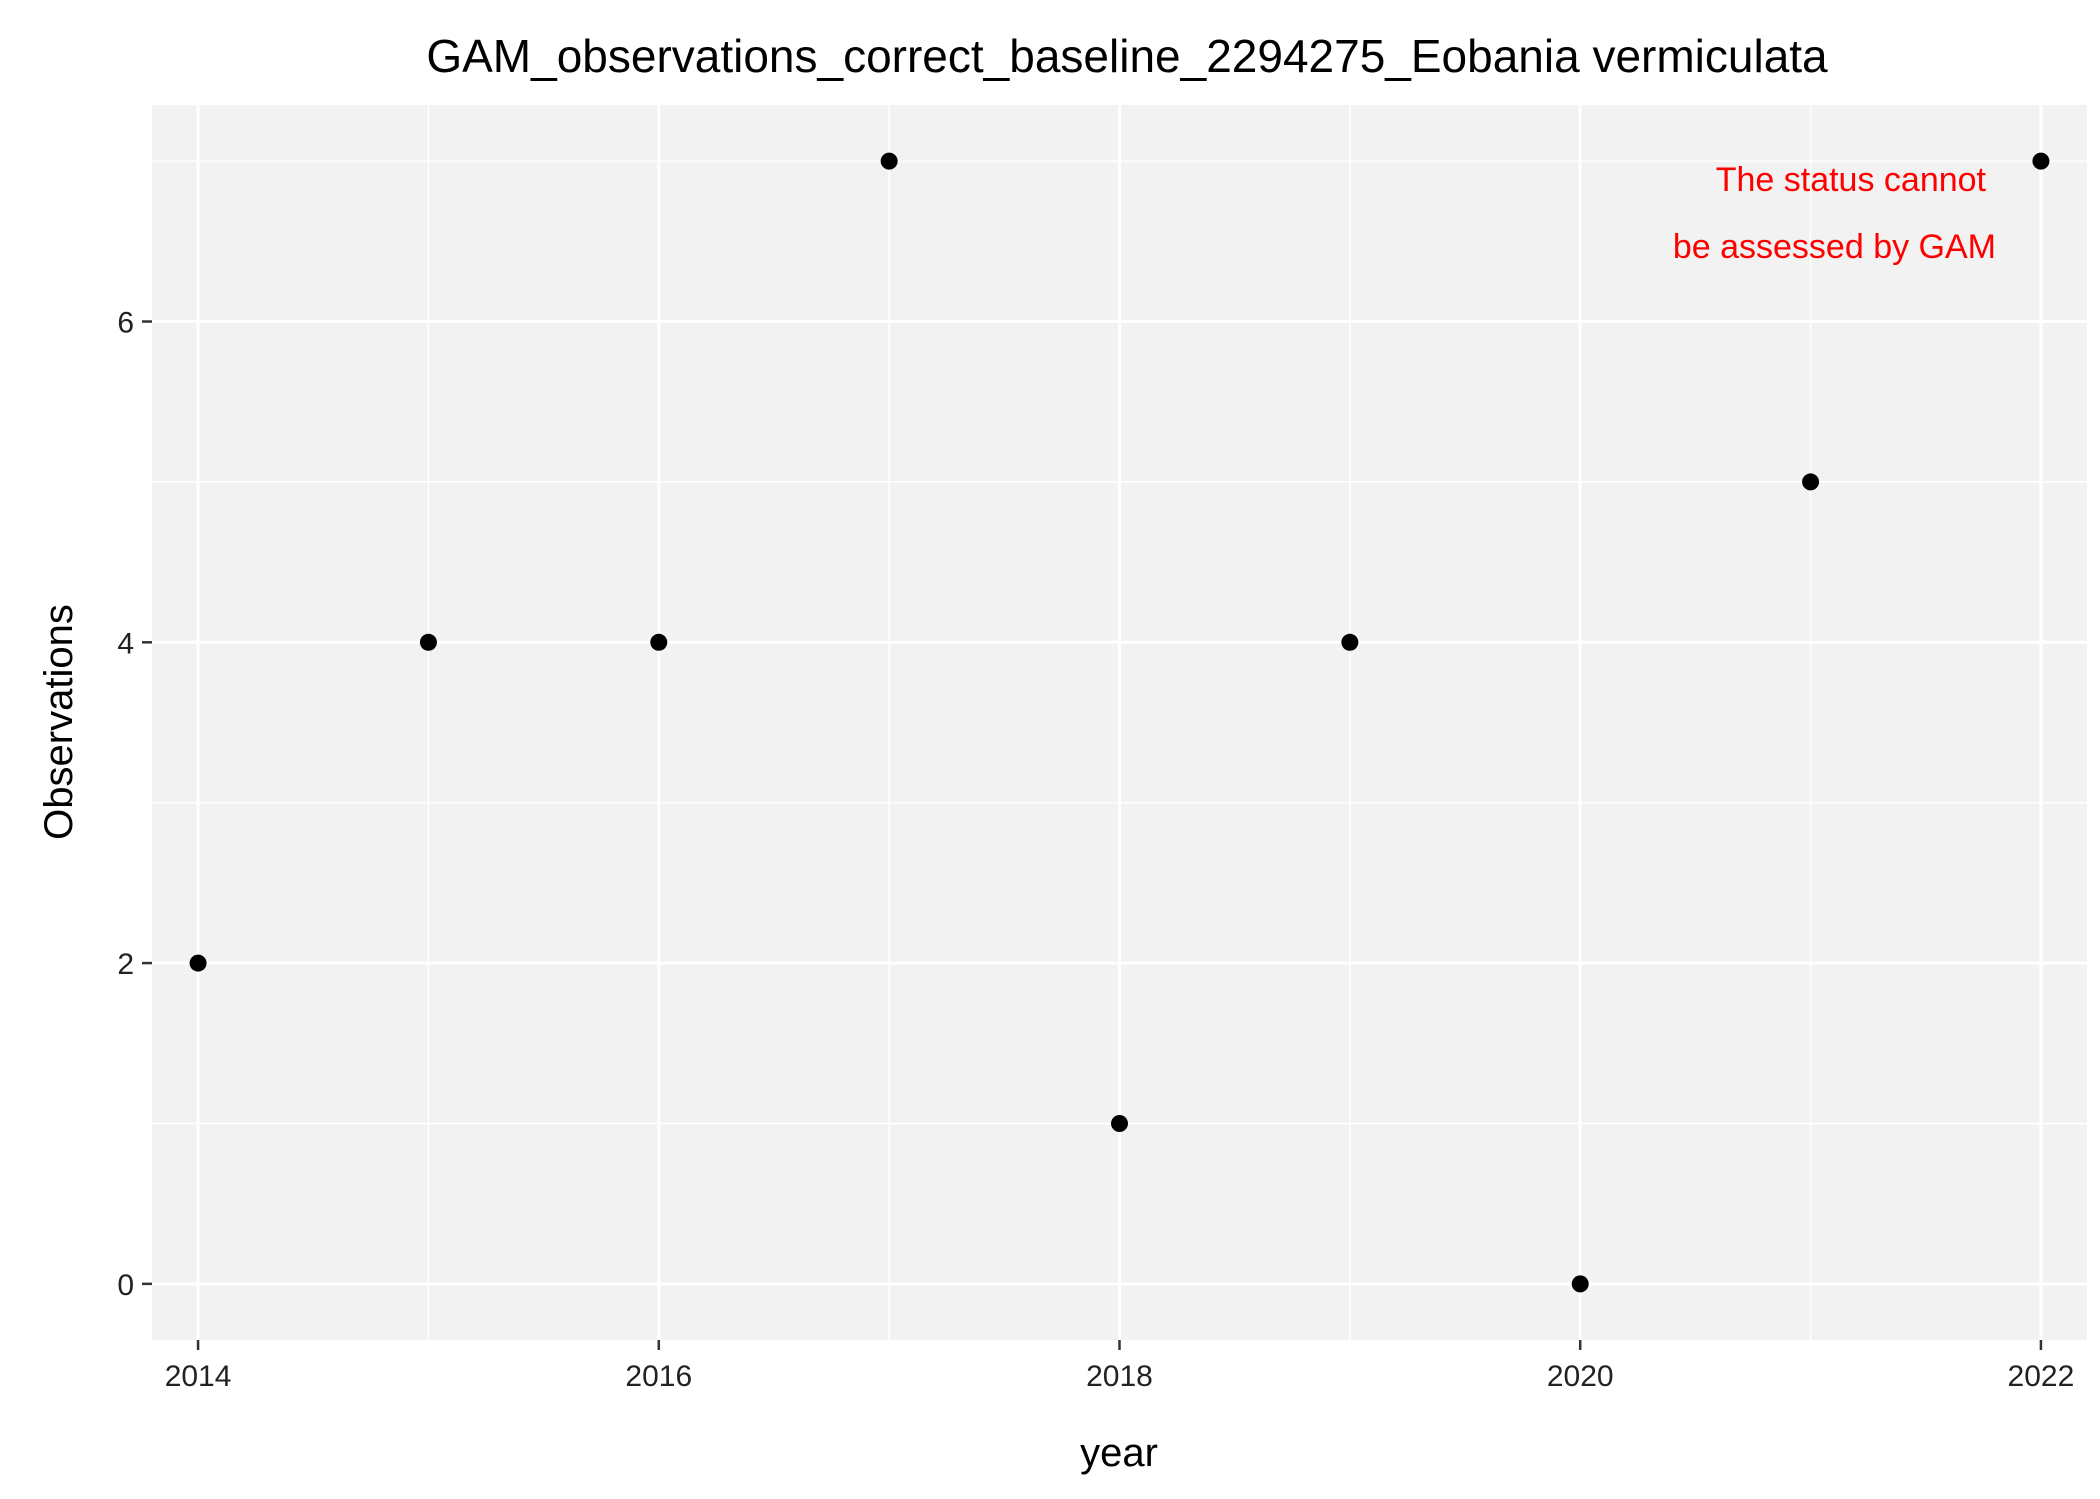 This screenshot has width=2100, height=1499. What do you see at coordinates (1580, 1376) in the screenshot?
I see `x-tick-label: 2020` at bounding box center [1580, 1376].